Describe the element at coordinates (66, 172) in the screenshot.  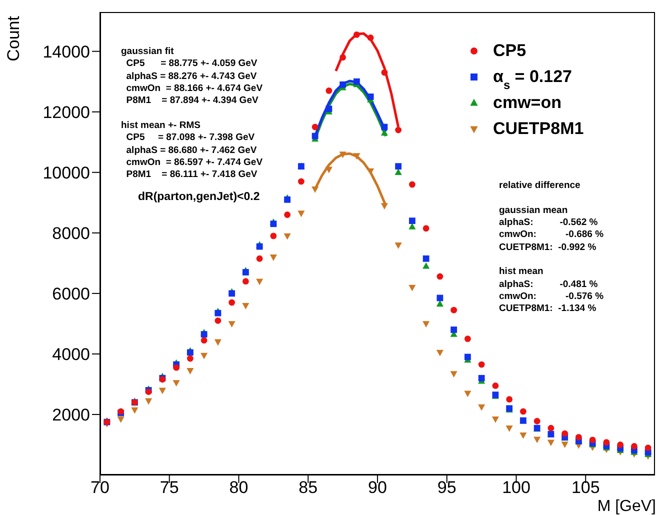
I see `y-tick-label: 10000` at that location.